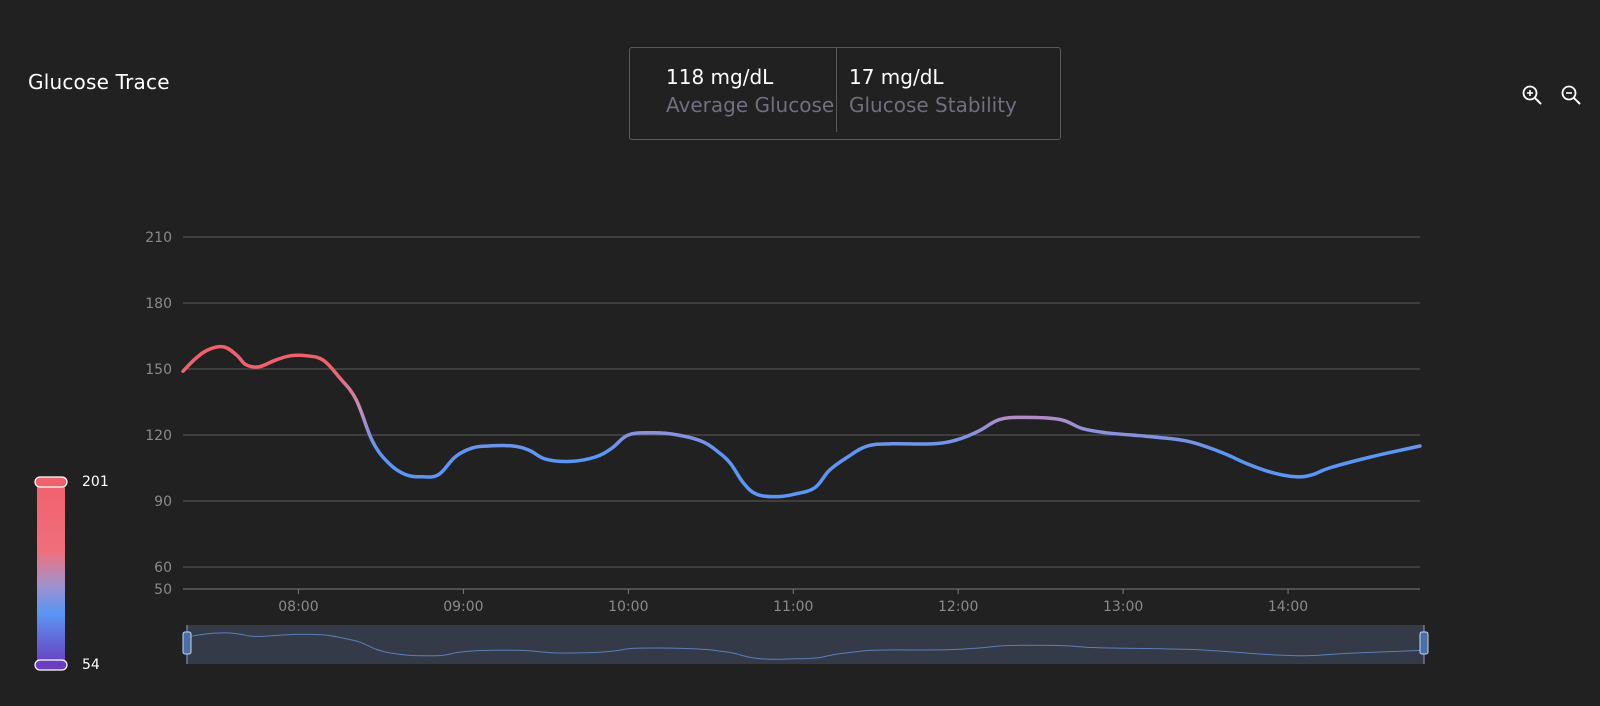  Describe the element at coordinates (750, 105) in the screenshot. I see `average-glucose-label: Average Glucose` at that location.